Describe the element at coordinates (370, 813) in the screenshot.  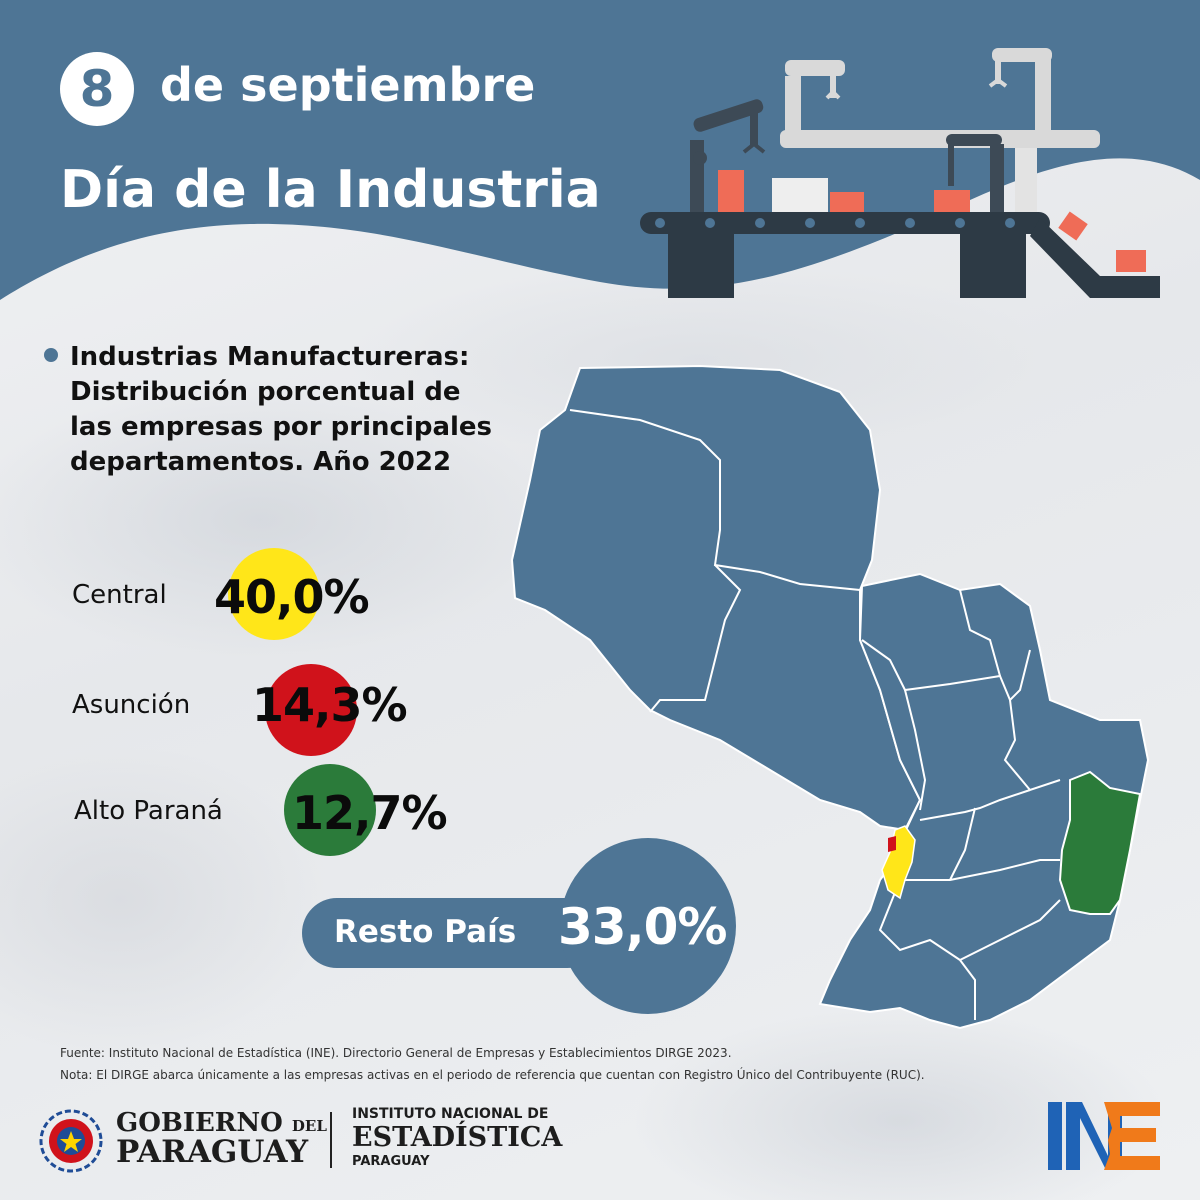
I see `stat-value-alto-parana: 12,7%` at that location.